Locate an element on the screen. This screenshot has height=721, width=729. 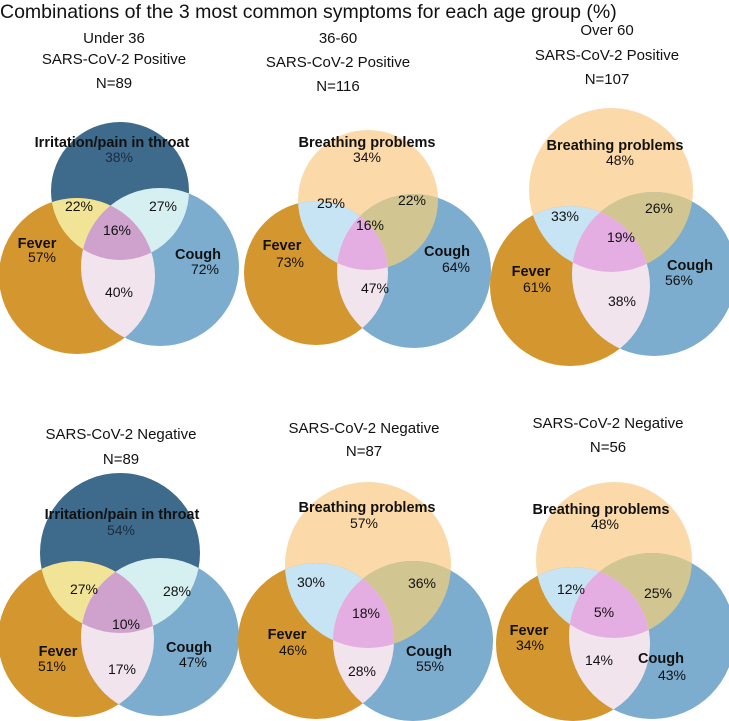
positive-over-60-value-fever: 61% is located at coordinates (537, 287).